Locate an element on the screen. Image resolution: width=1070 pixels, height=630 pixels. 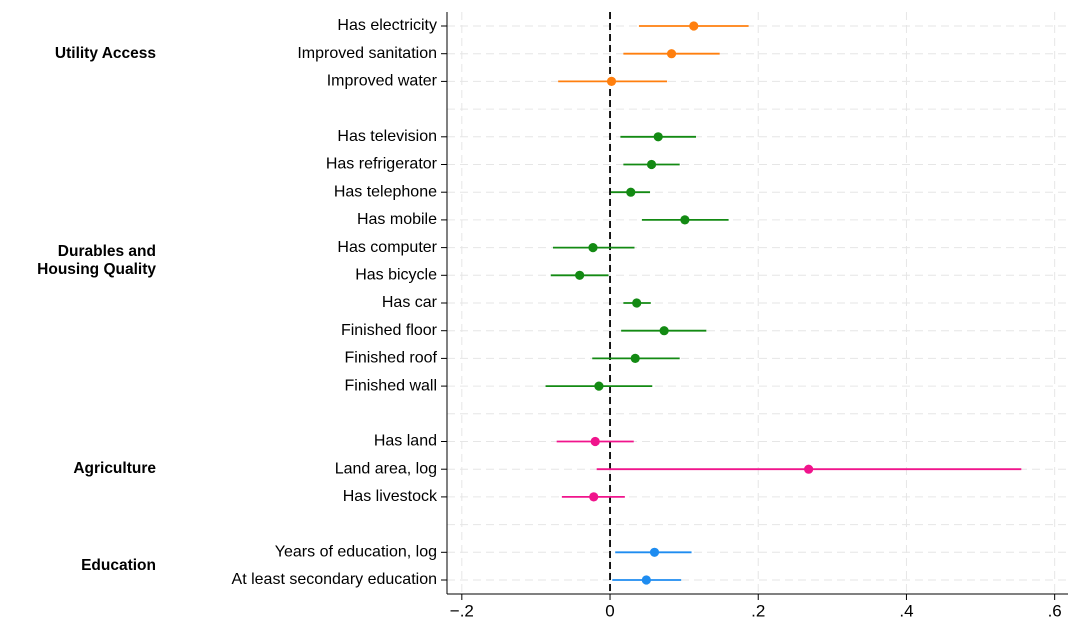
category-label: Improved sanitation is located at coordinates (367, 53).